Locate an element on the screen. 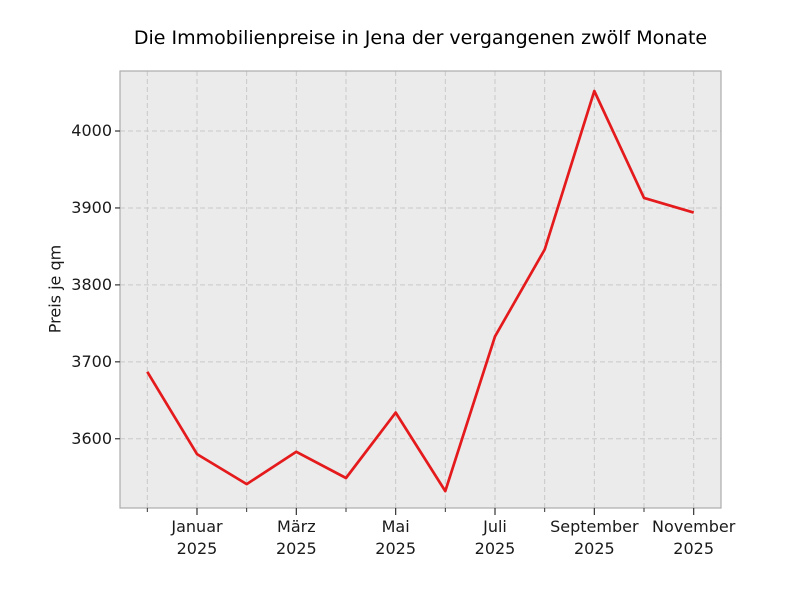  y-tick-label: 3800 is located at coordinates (91, 284).